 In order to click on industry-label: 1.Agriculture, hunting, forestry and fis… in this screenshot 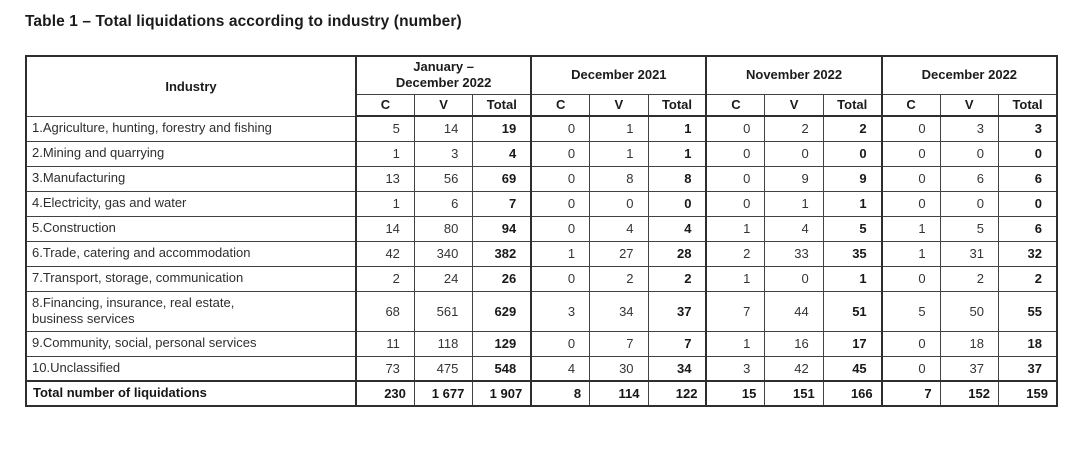, I will do `click(191, 128)`.